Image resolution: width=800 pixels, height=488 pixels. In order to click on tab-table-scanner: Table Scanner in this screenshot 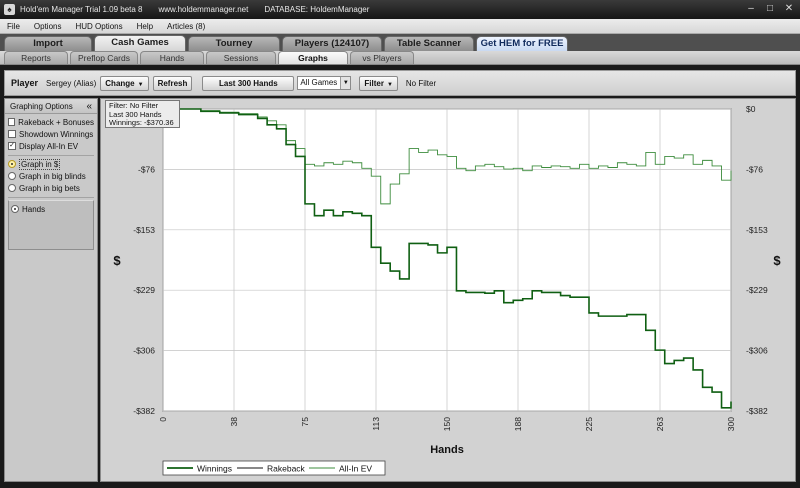, I will do `click(429, 43)`.